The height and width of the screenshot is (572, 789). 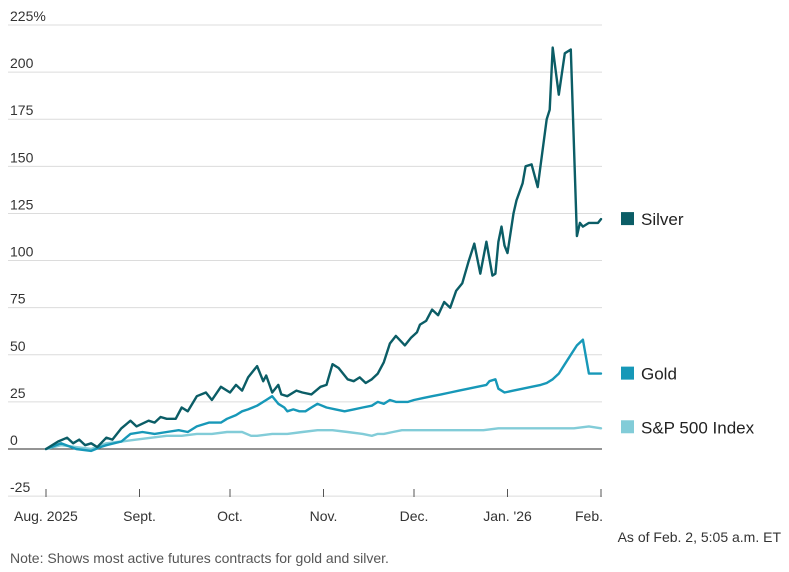 I want to click on series-line-s-p-500-index, so click(x=323, y=438).